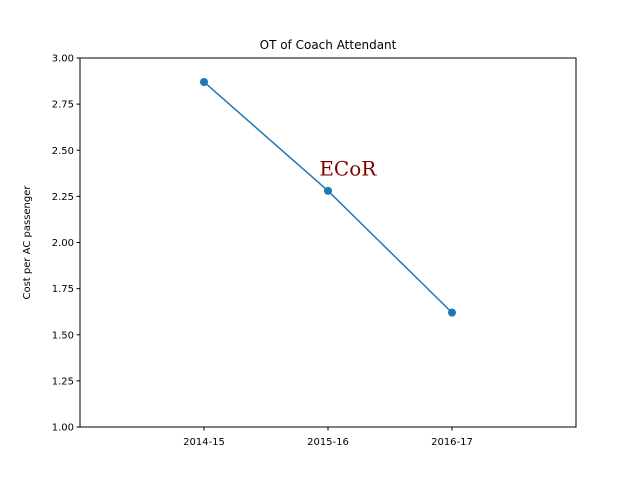  Describe the element at coordinates (63, 381) in the screenshot. I see `y-tick-label: 1.25` at that location.